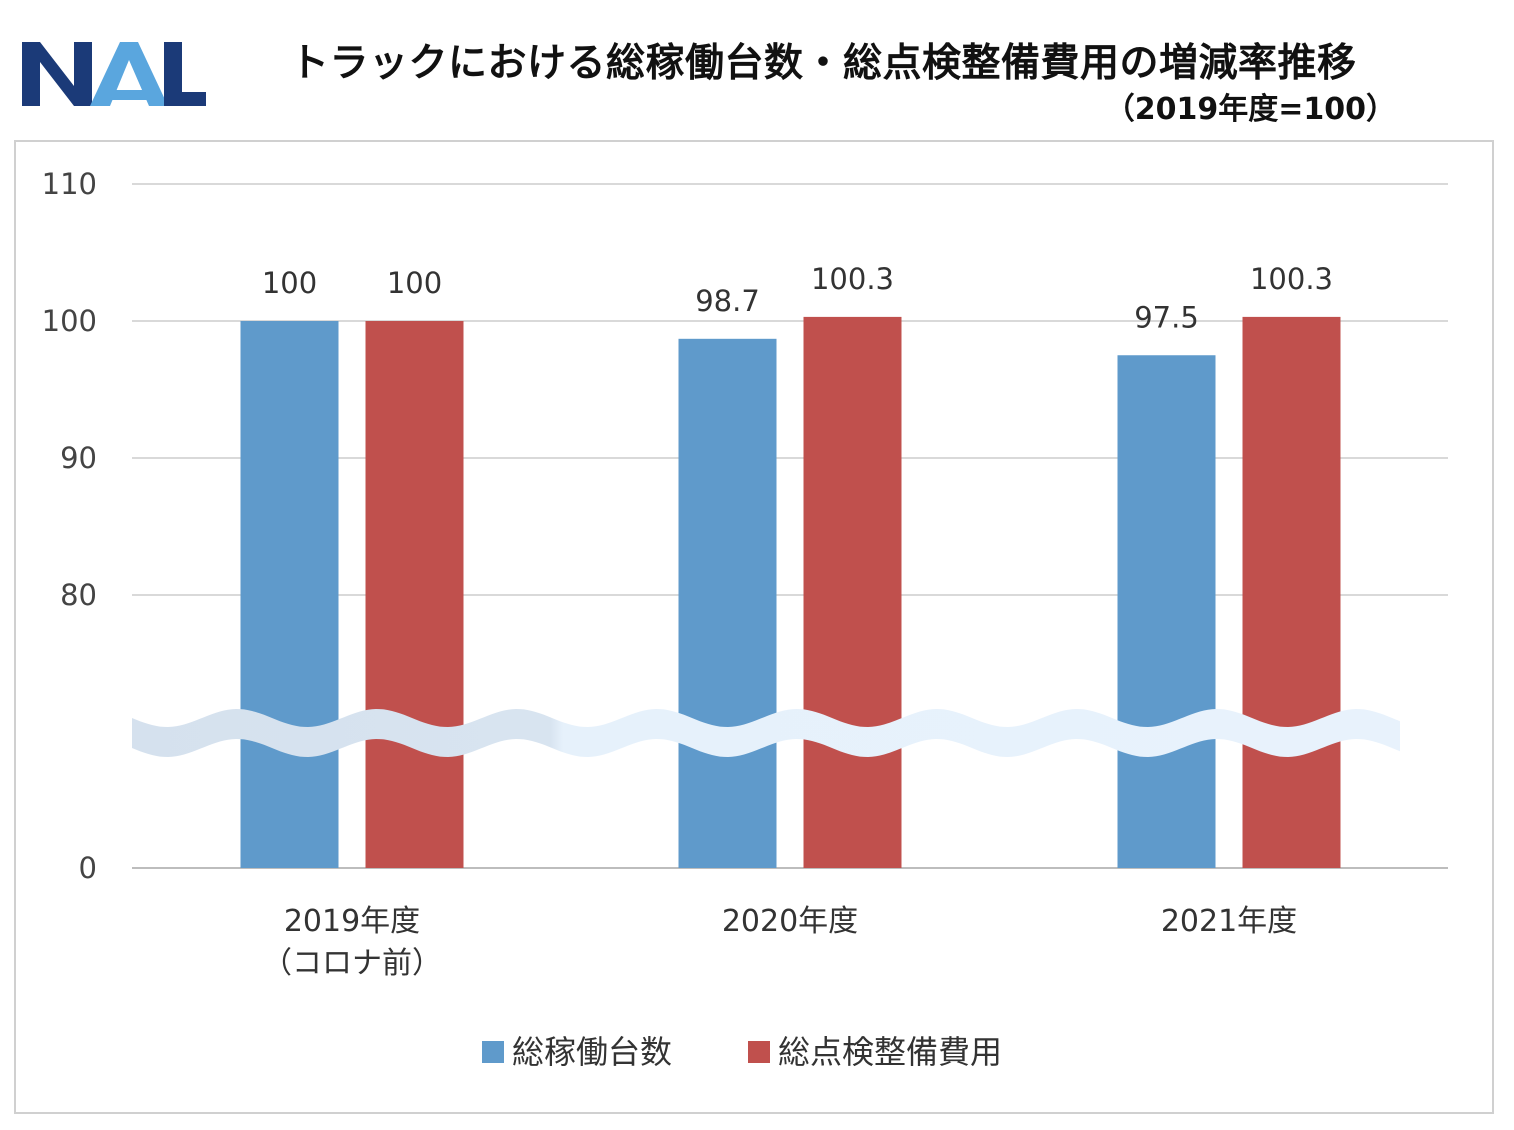  What do you see at coordinates (742, 1052) in the screenshot?
I see `legend: 総稼働台数 総点検整備費用` at bounding box center [742, 1052].